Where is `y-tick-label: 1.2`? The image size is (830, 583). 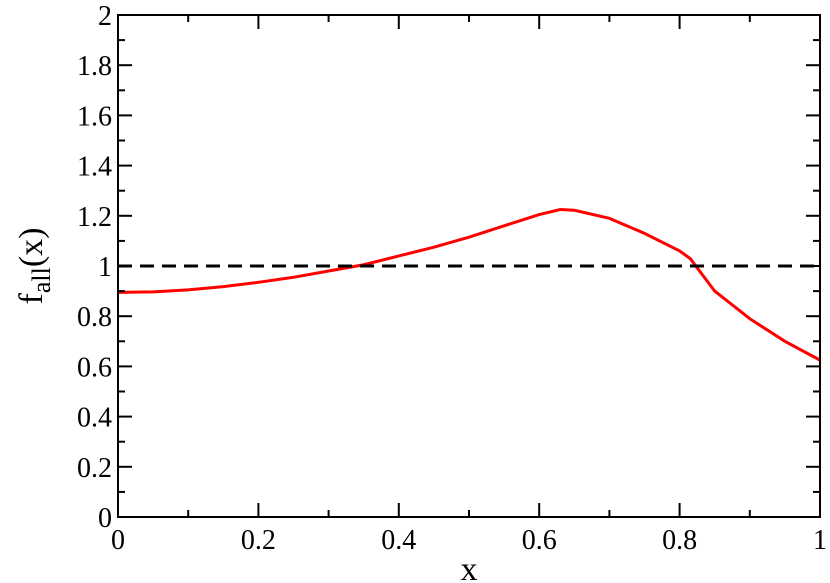 y-tick-label: 1.2 is located at coordinates (94, 217).